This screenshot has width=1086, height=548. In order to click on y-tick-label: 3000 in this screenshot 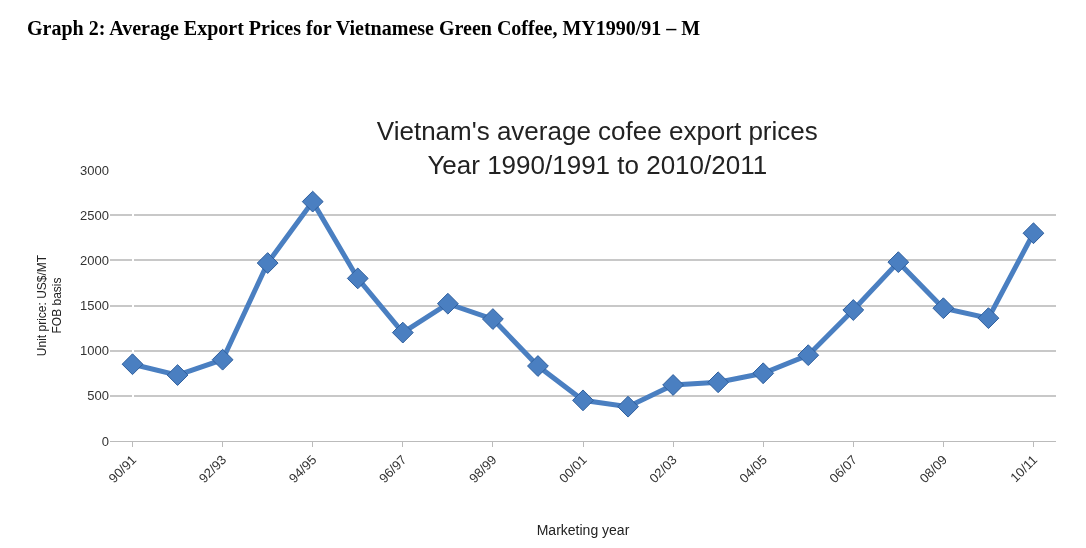, I will do `click(94, 170)`.